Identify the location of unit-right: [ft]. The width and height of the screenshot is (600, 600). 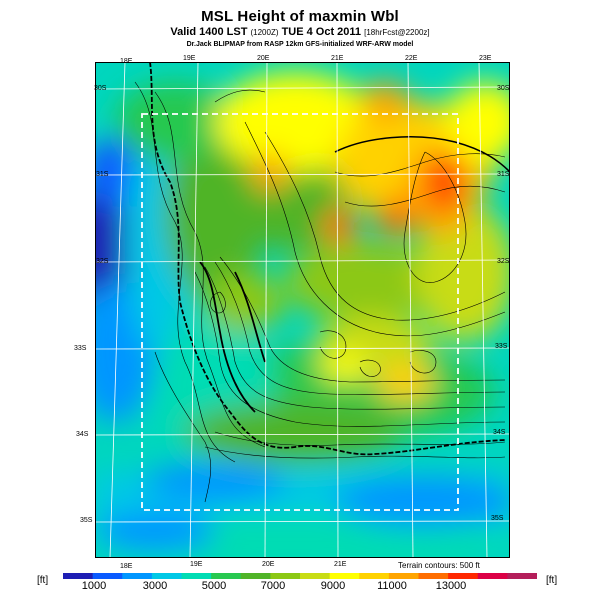
(552, 580).